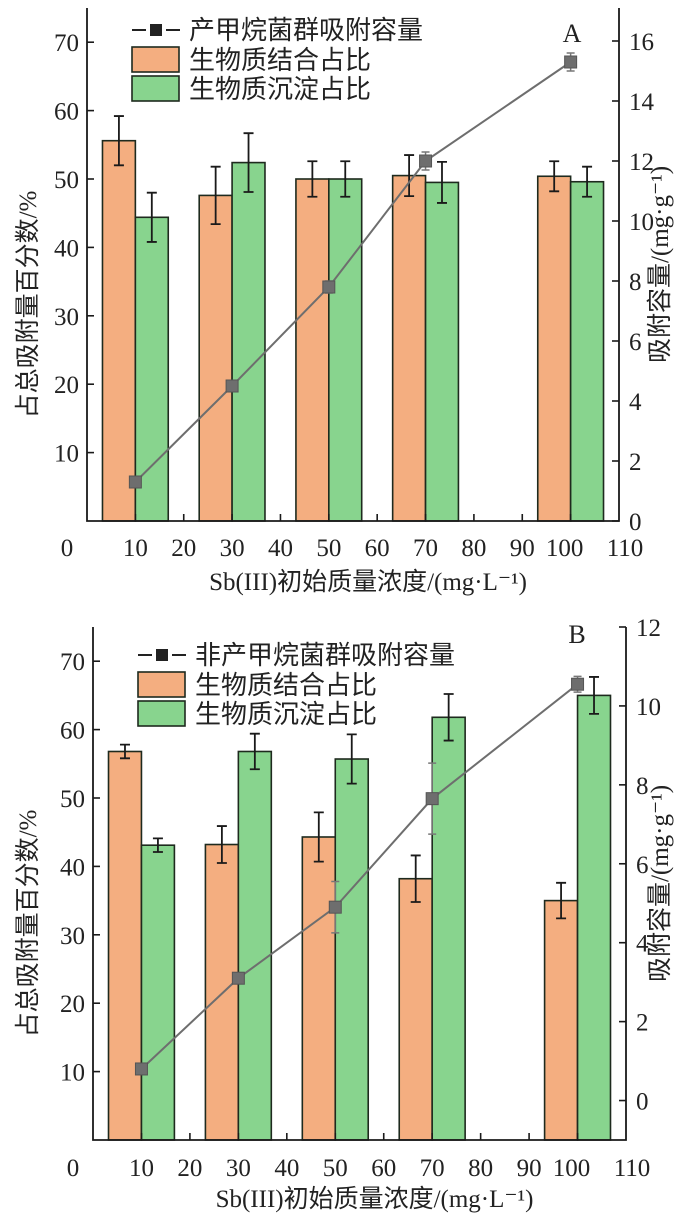 This screenshot has width=700, height=1214. I want to click on y-right-tick-label: 2, so click(642, 1023).